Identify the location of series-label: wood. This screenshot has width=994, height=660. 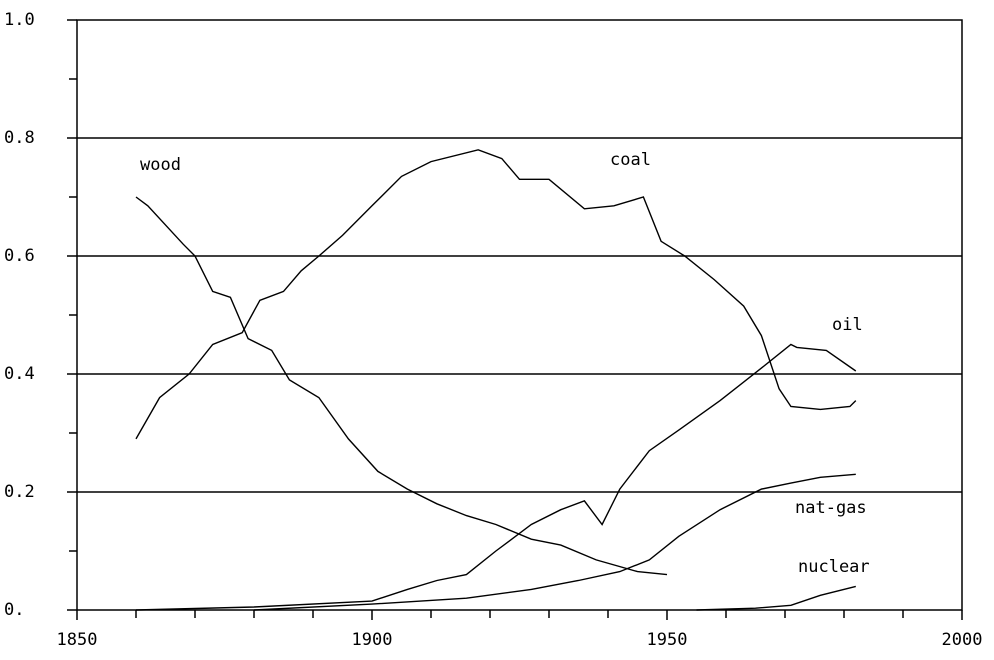
(160, 165).